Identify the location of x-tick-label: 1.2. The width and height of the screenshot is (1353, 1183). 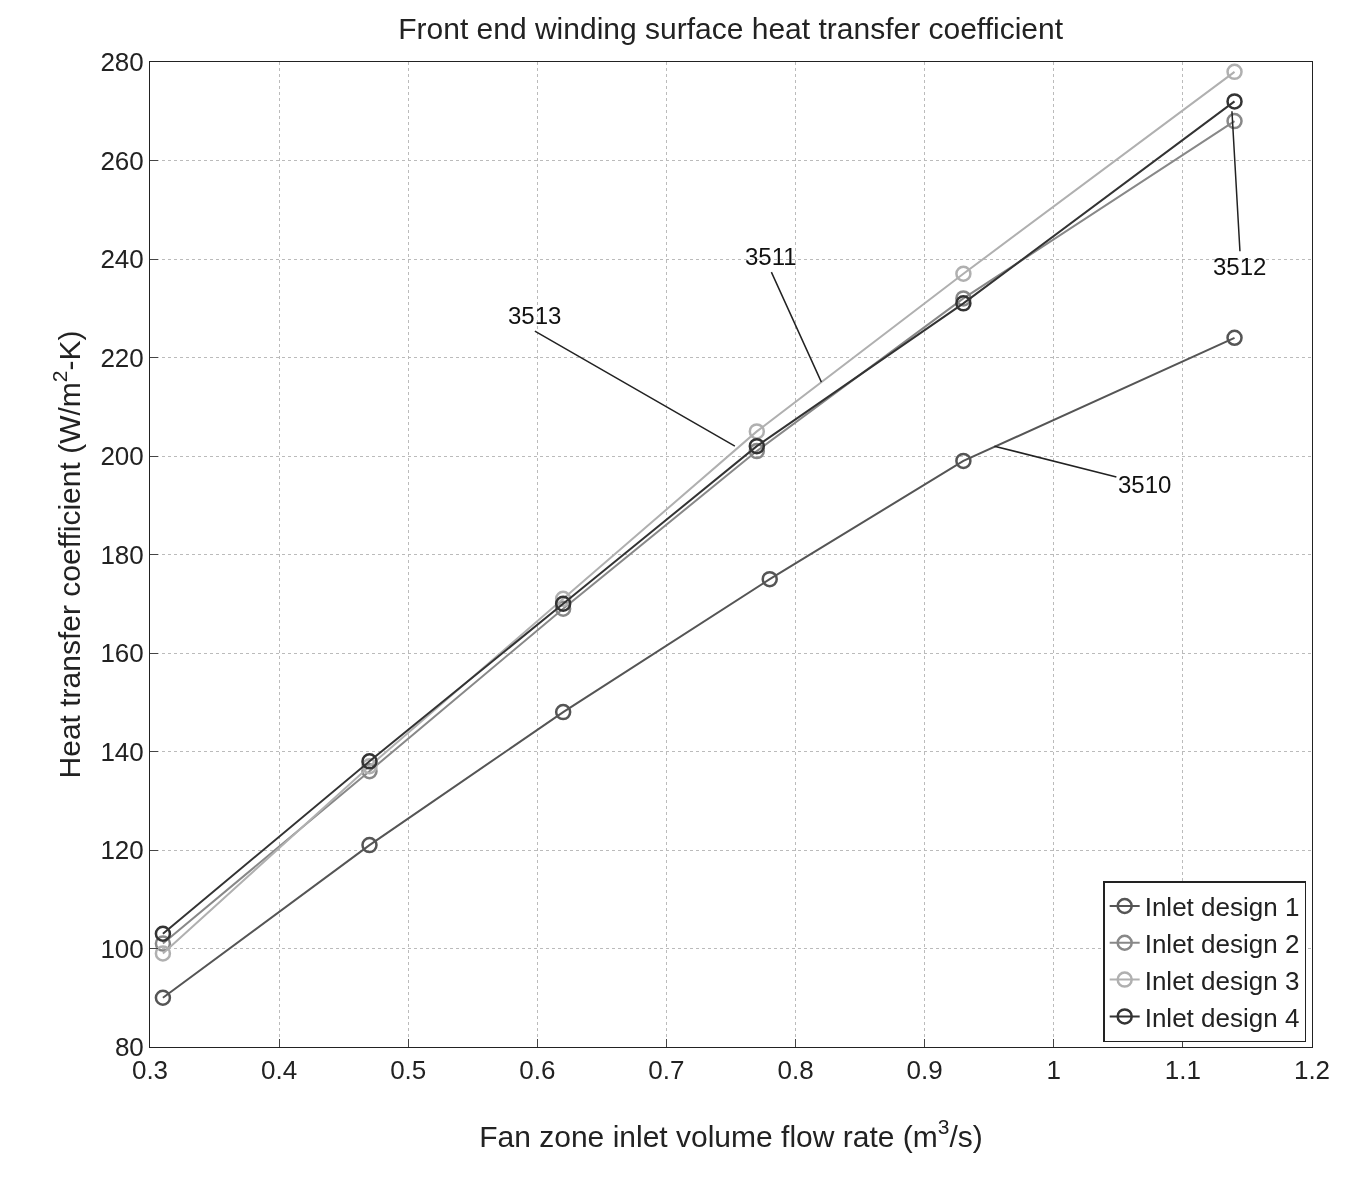
(1312, 1070).